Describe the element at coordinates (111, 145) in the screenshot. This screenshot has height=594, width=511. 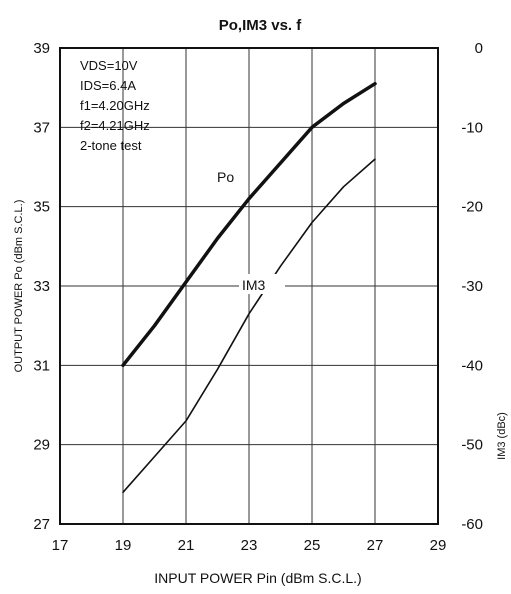
I see `condition-test: 2-tone test` at that location.